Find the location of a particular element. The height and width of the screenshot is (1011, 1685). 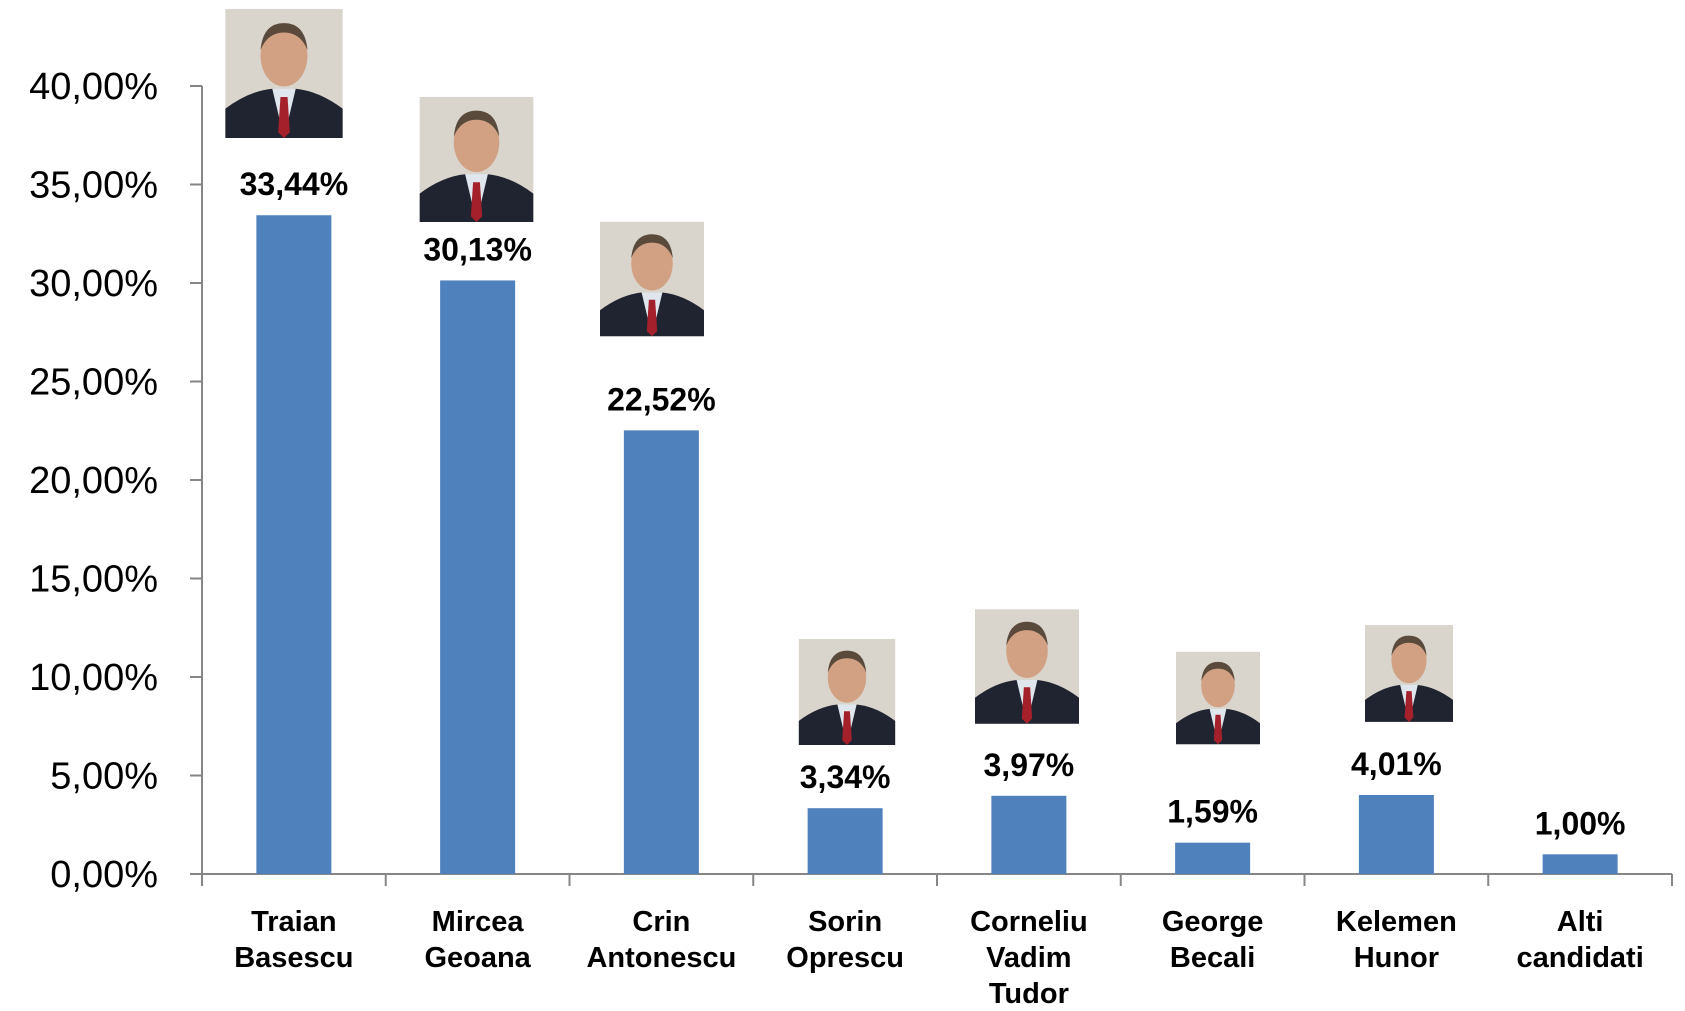

value-label: 3,34% is located at coordinates (845, 777).